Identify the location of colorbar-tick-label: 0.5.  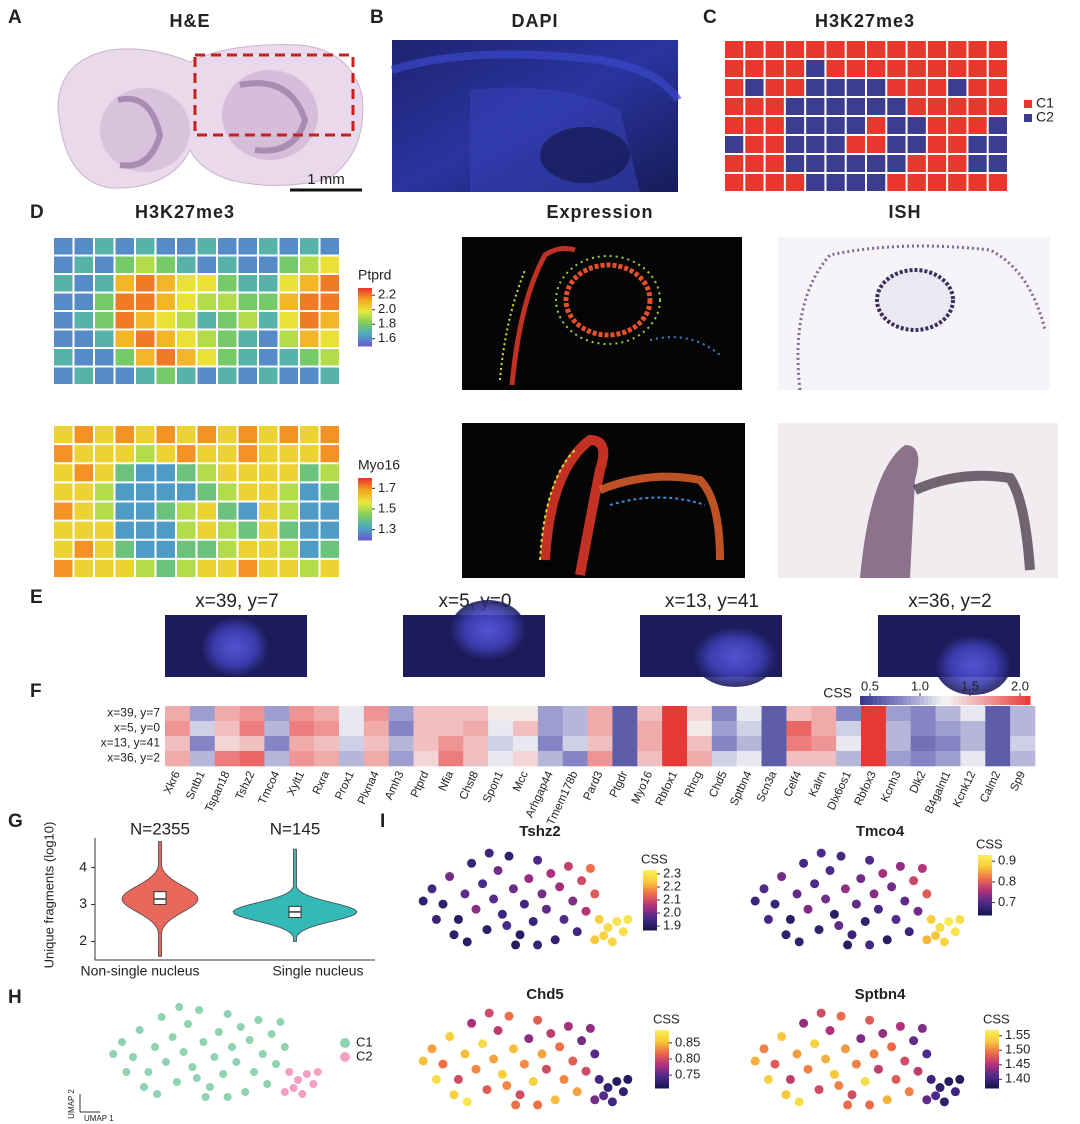
(870, 685).